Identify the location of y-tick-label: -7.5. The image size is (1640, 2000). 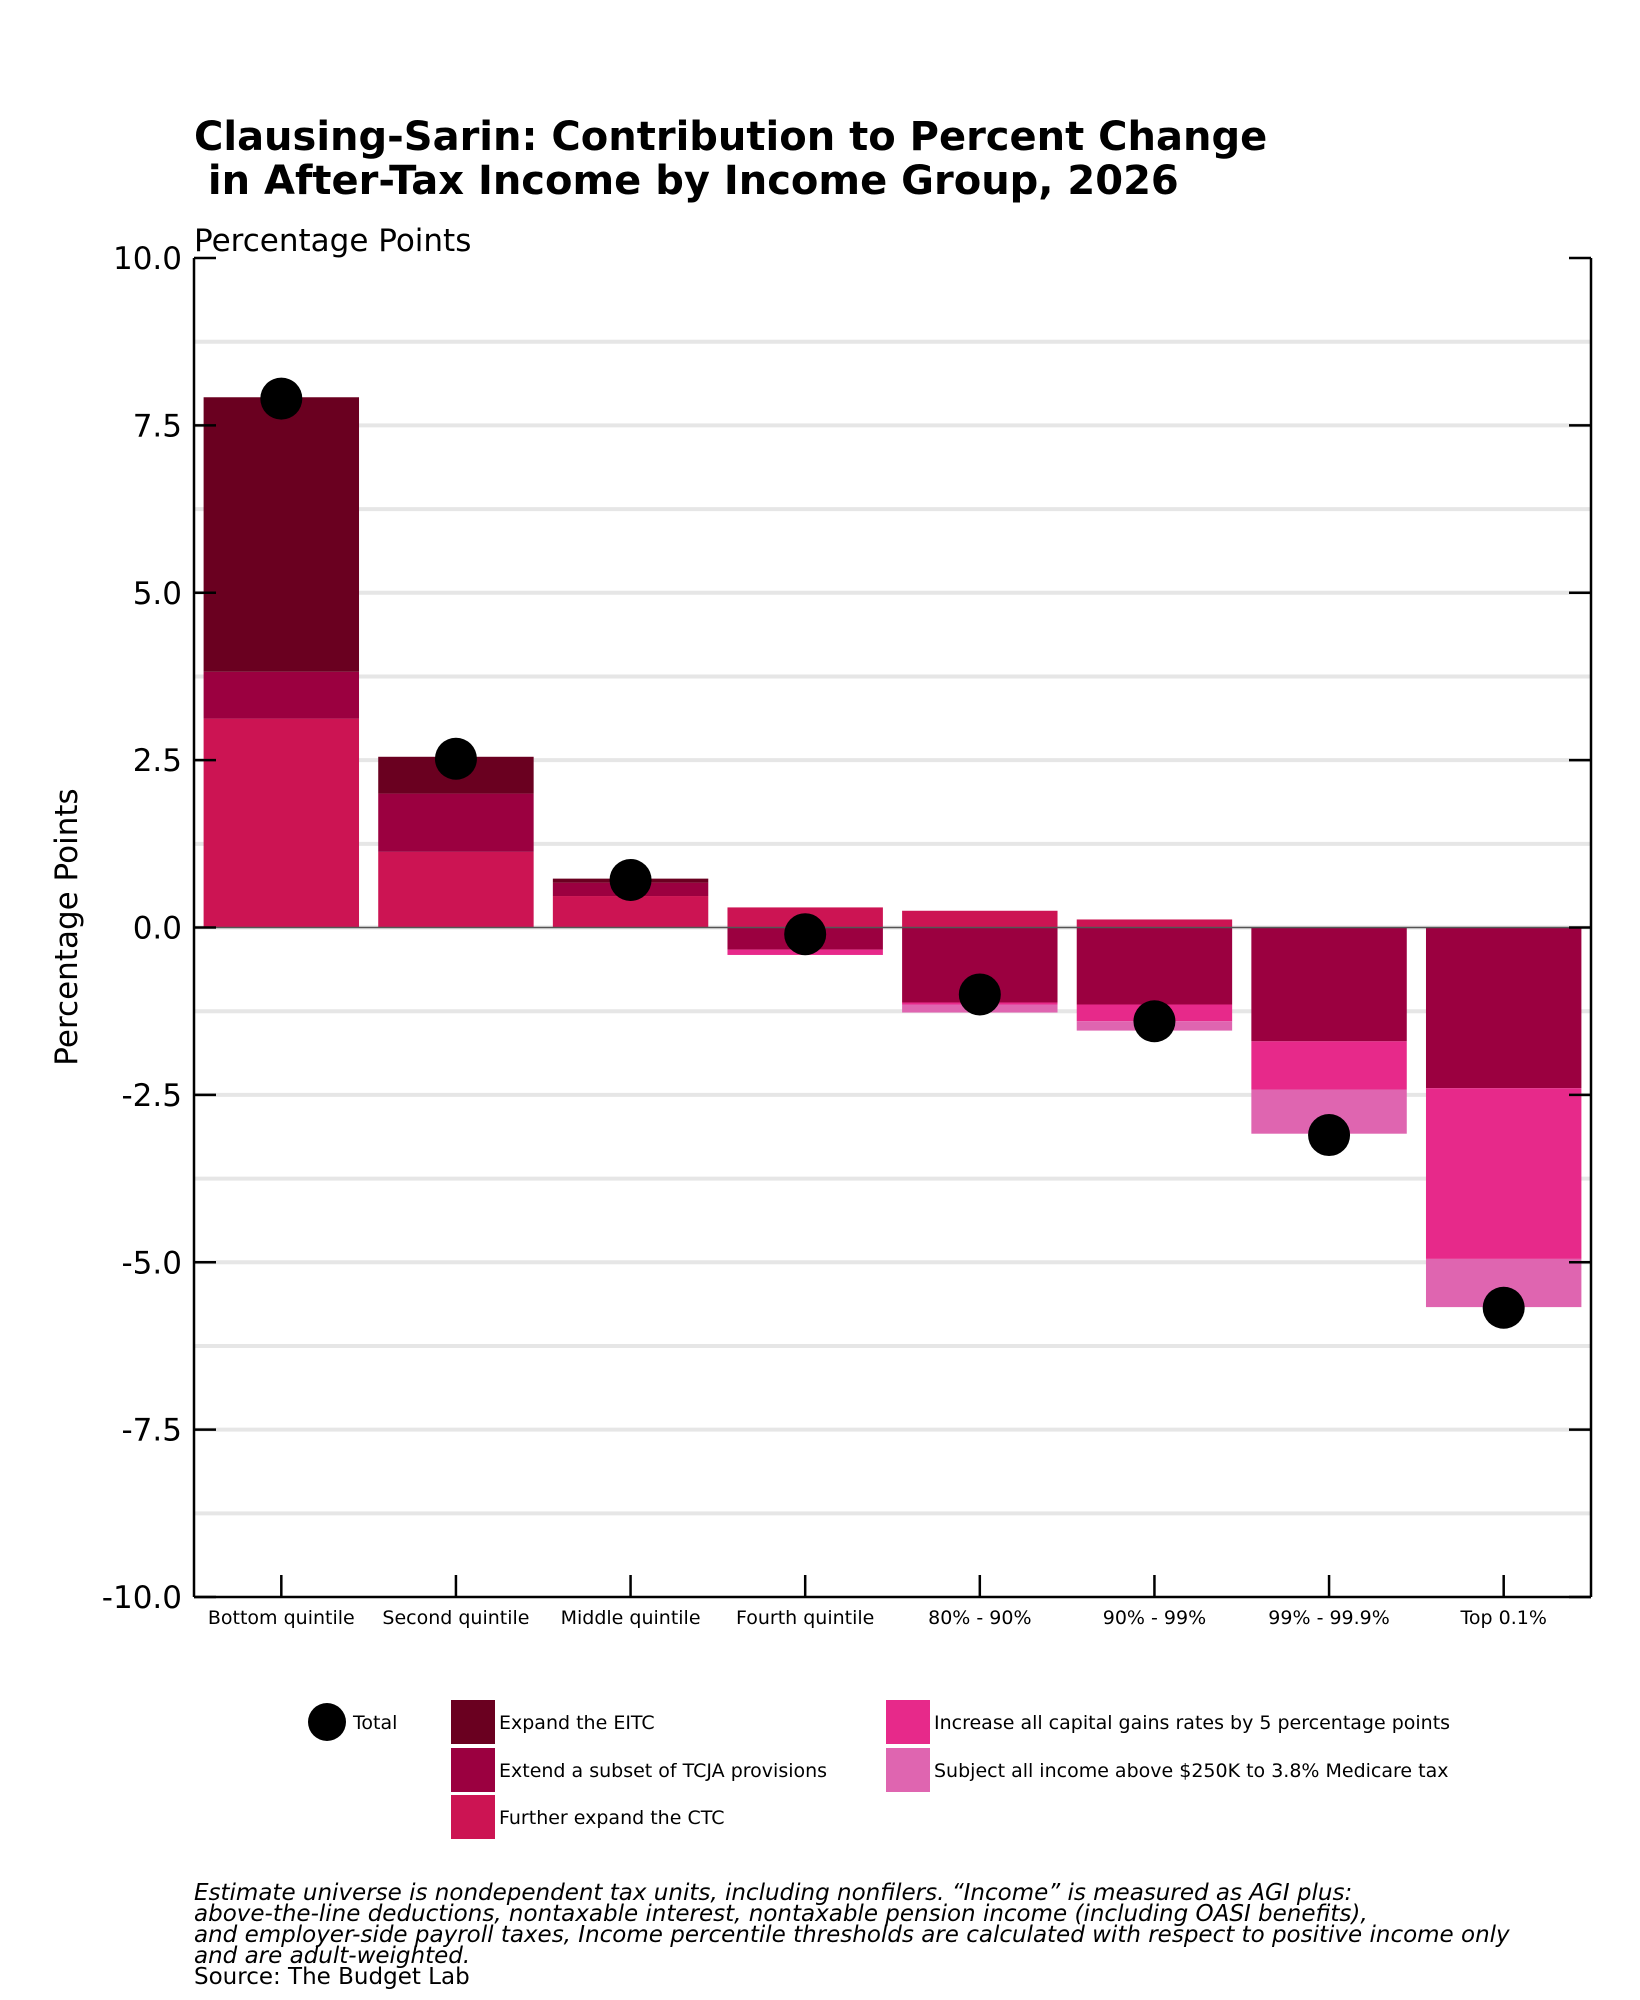
(152, 1431).